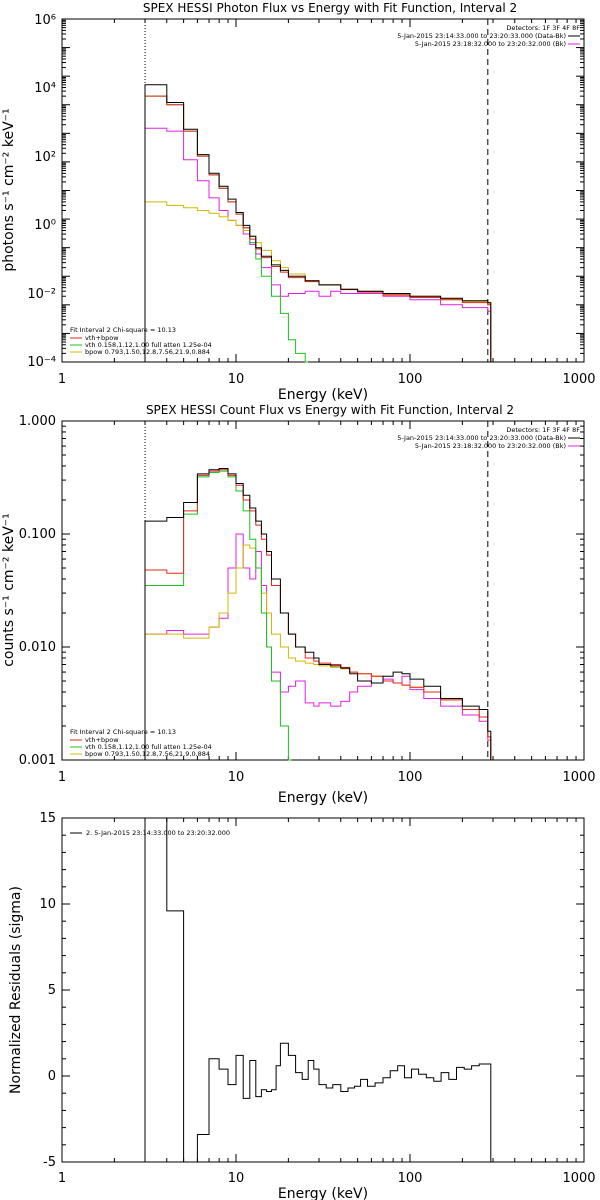 Image resolution: width=600 pixels, height=1200 pixels. Describe the element at coordinates (236, 379) in the screenshot. I see `photon-x-tick: 10` at that location.